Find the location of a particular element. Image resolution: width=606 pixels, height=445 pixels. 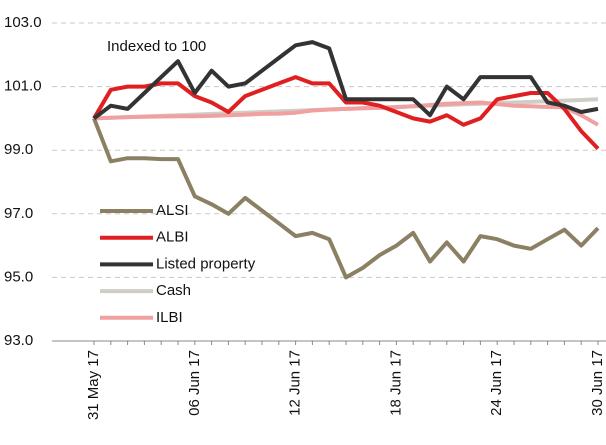

legend-label: Listed property is located at coordinates (206, 263).